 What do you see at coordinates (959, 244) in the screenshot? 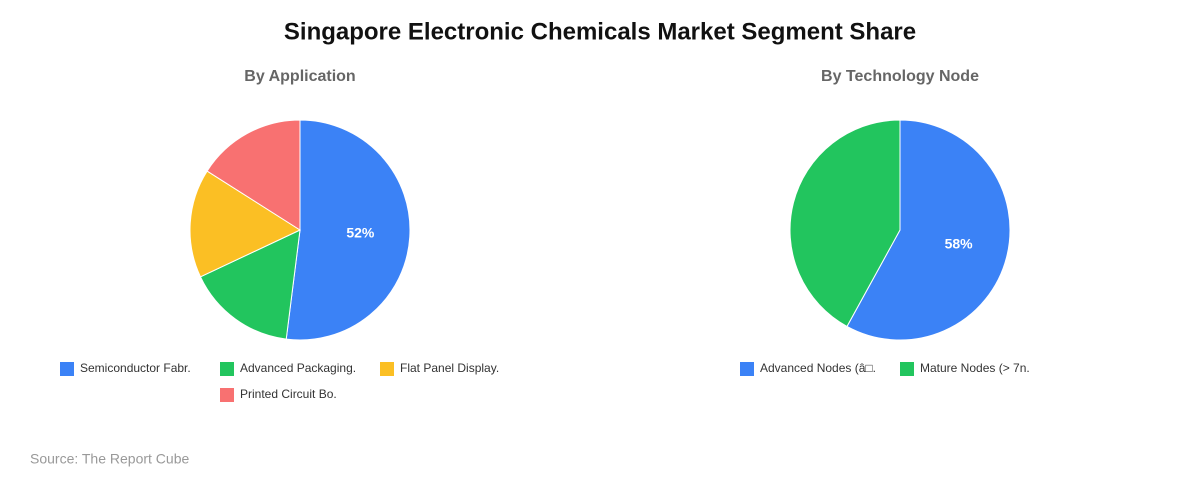
I see `slice-label: 58%` at bounding box center [959, 244].